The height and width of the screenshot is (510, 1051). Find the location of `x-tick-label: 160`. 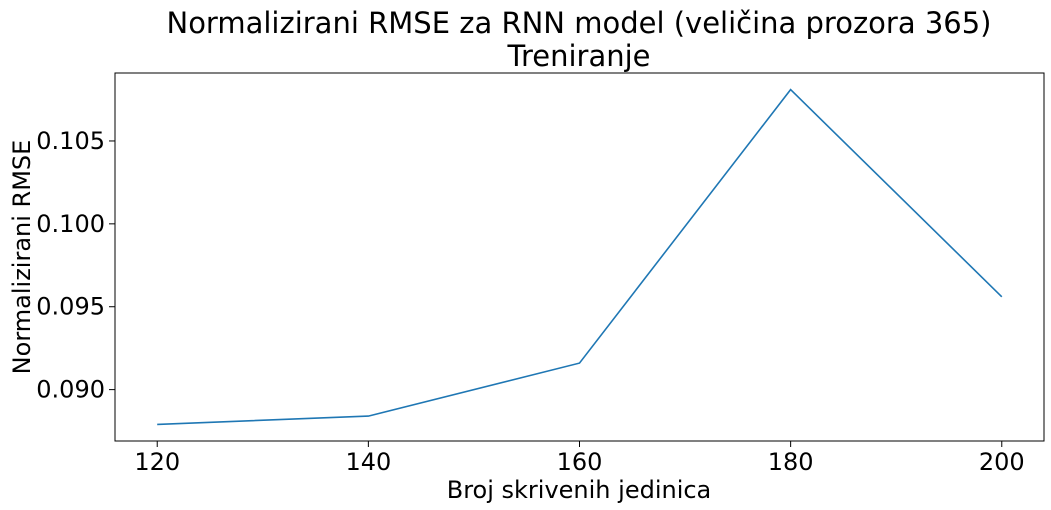

x-tick-label: 160 is located at coordinates (580, 462).